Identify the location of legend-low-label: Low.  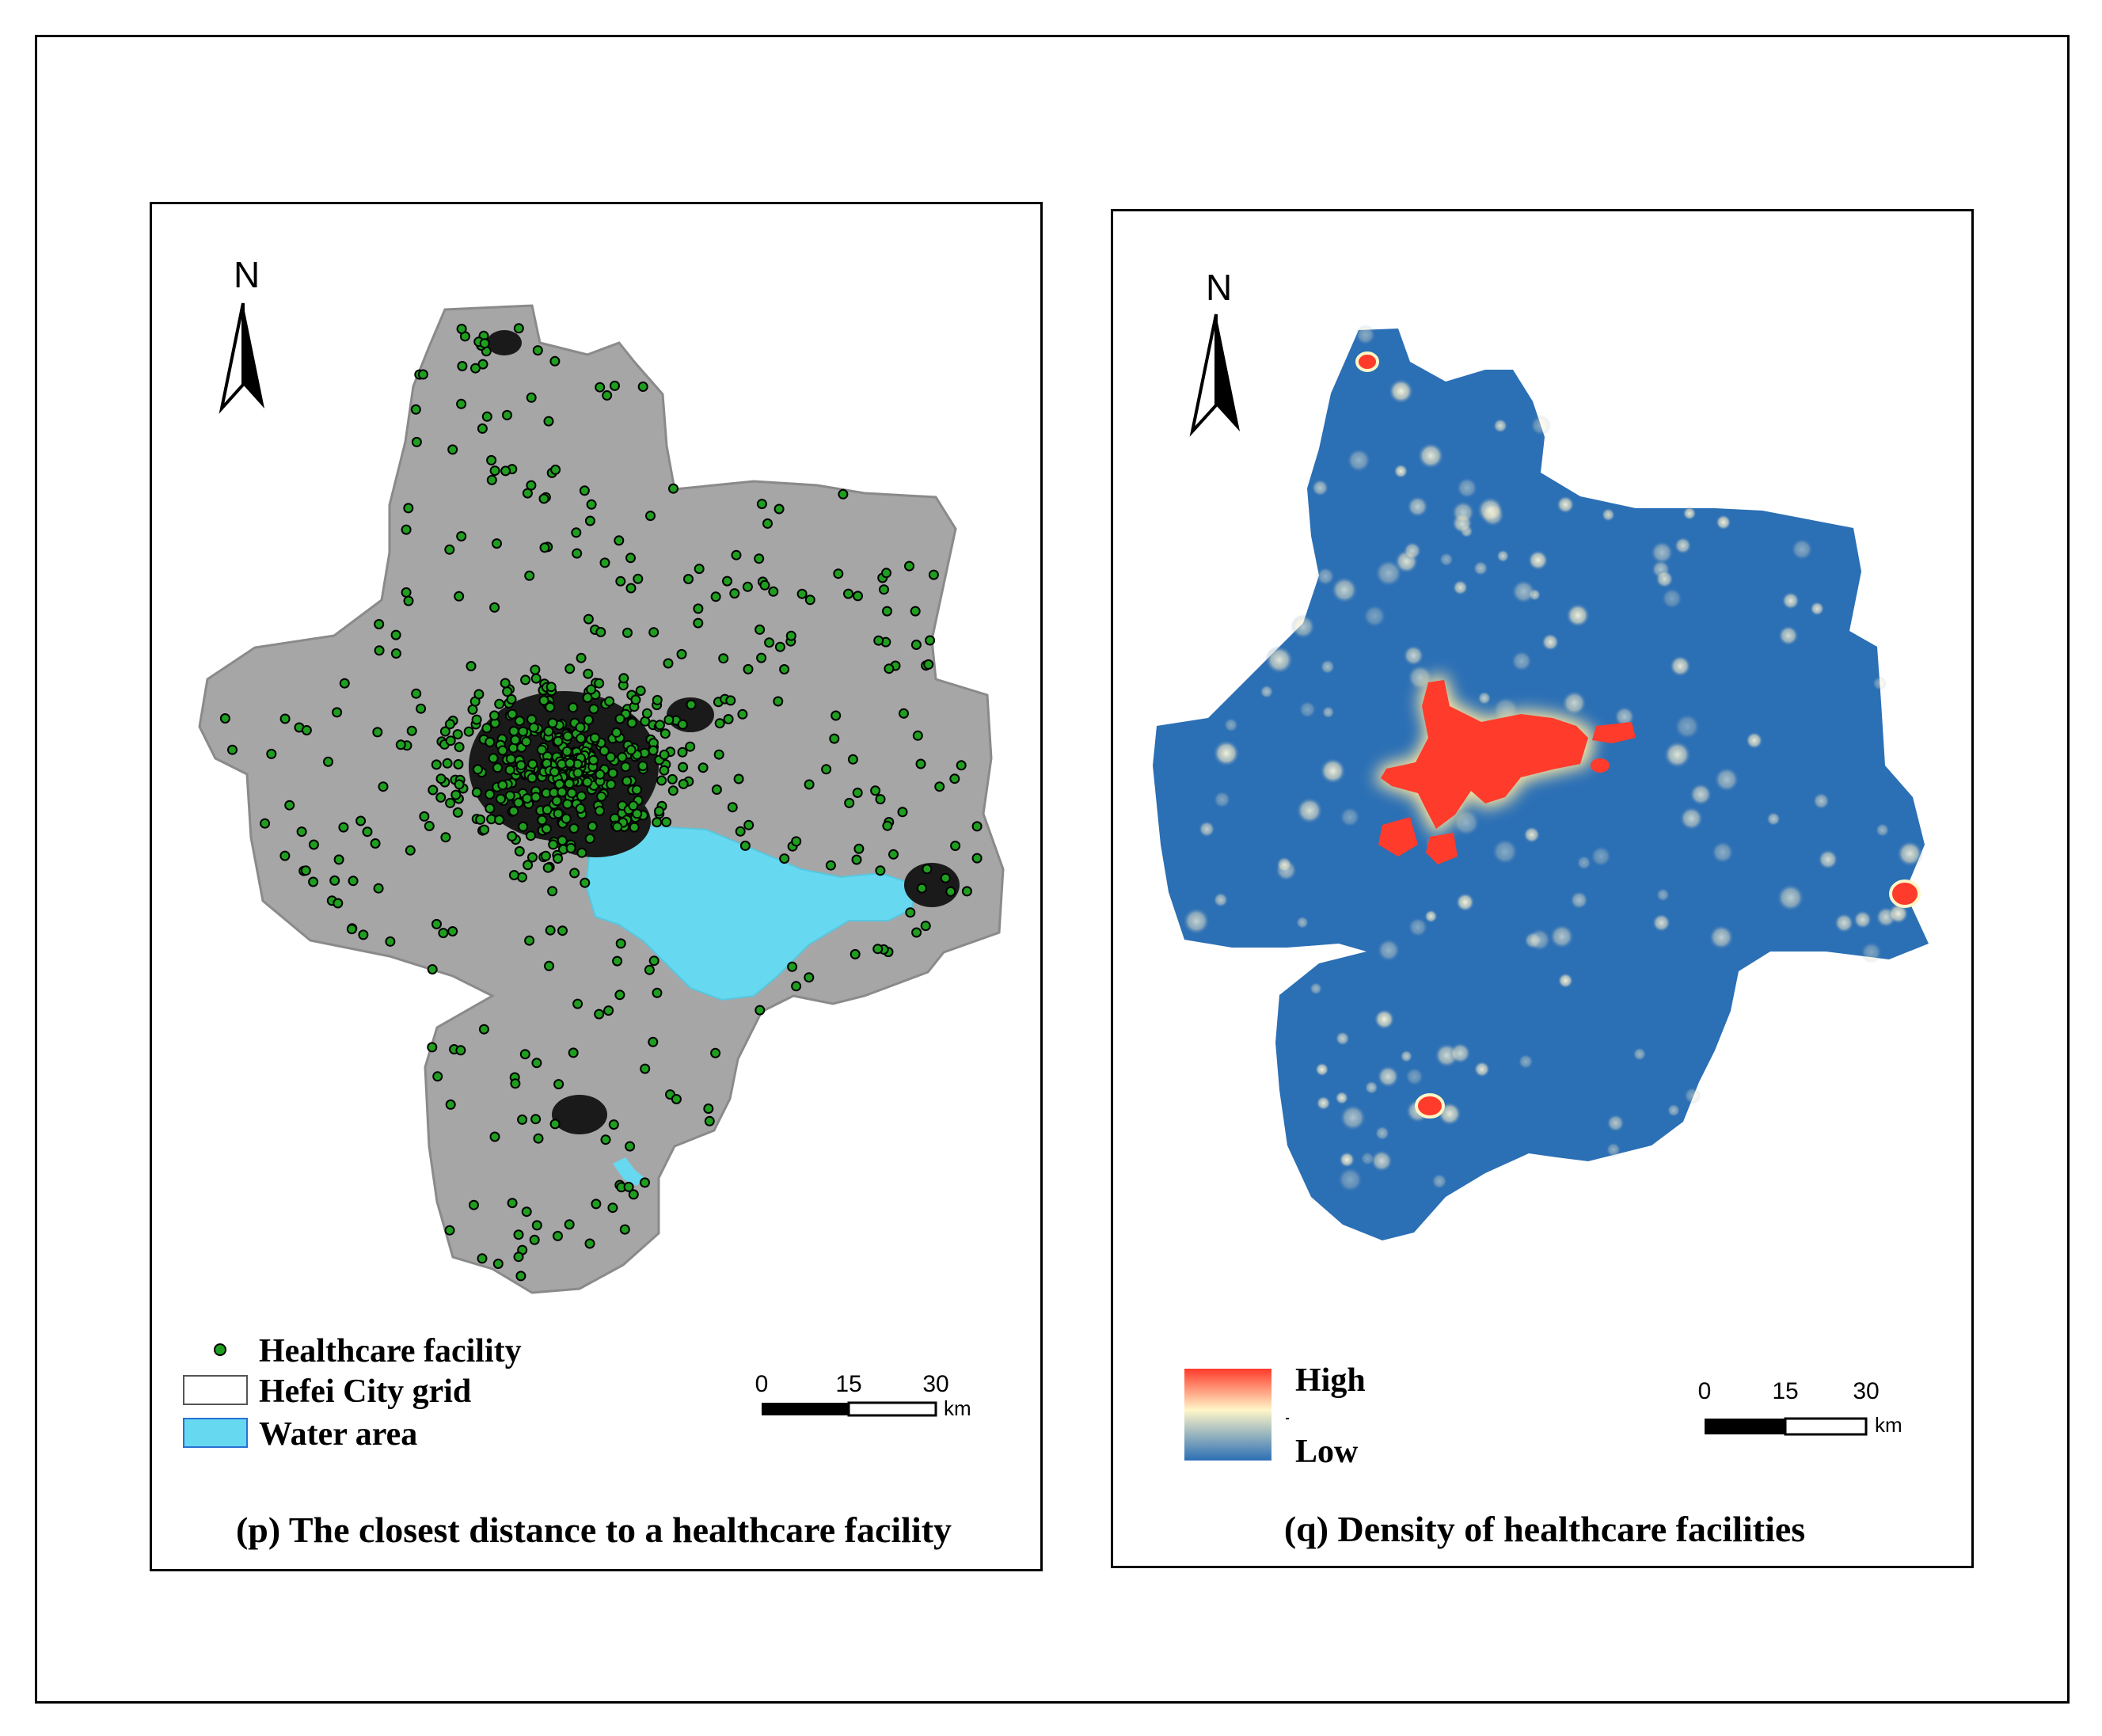
(1327, 1452).